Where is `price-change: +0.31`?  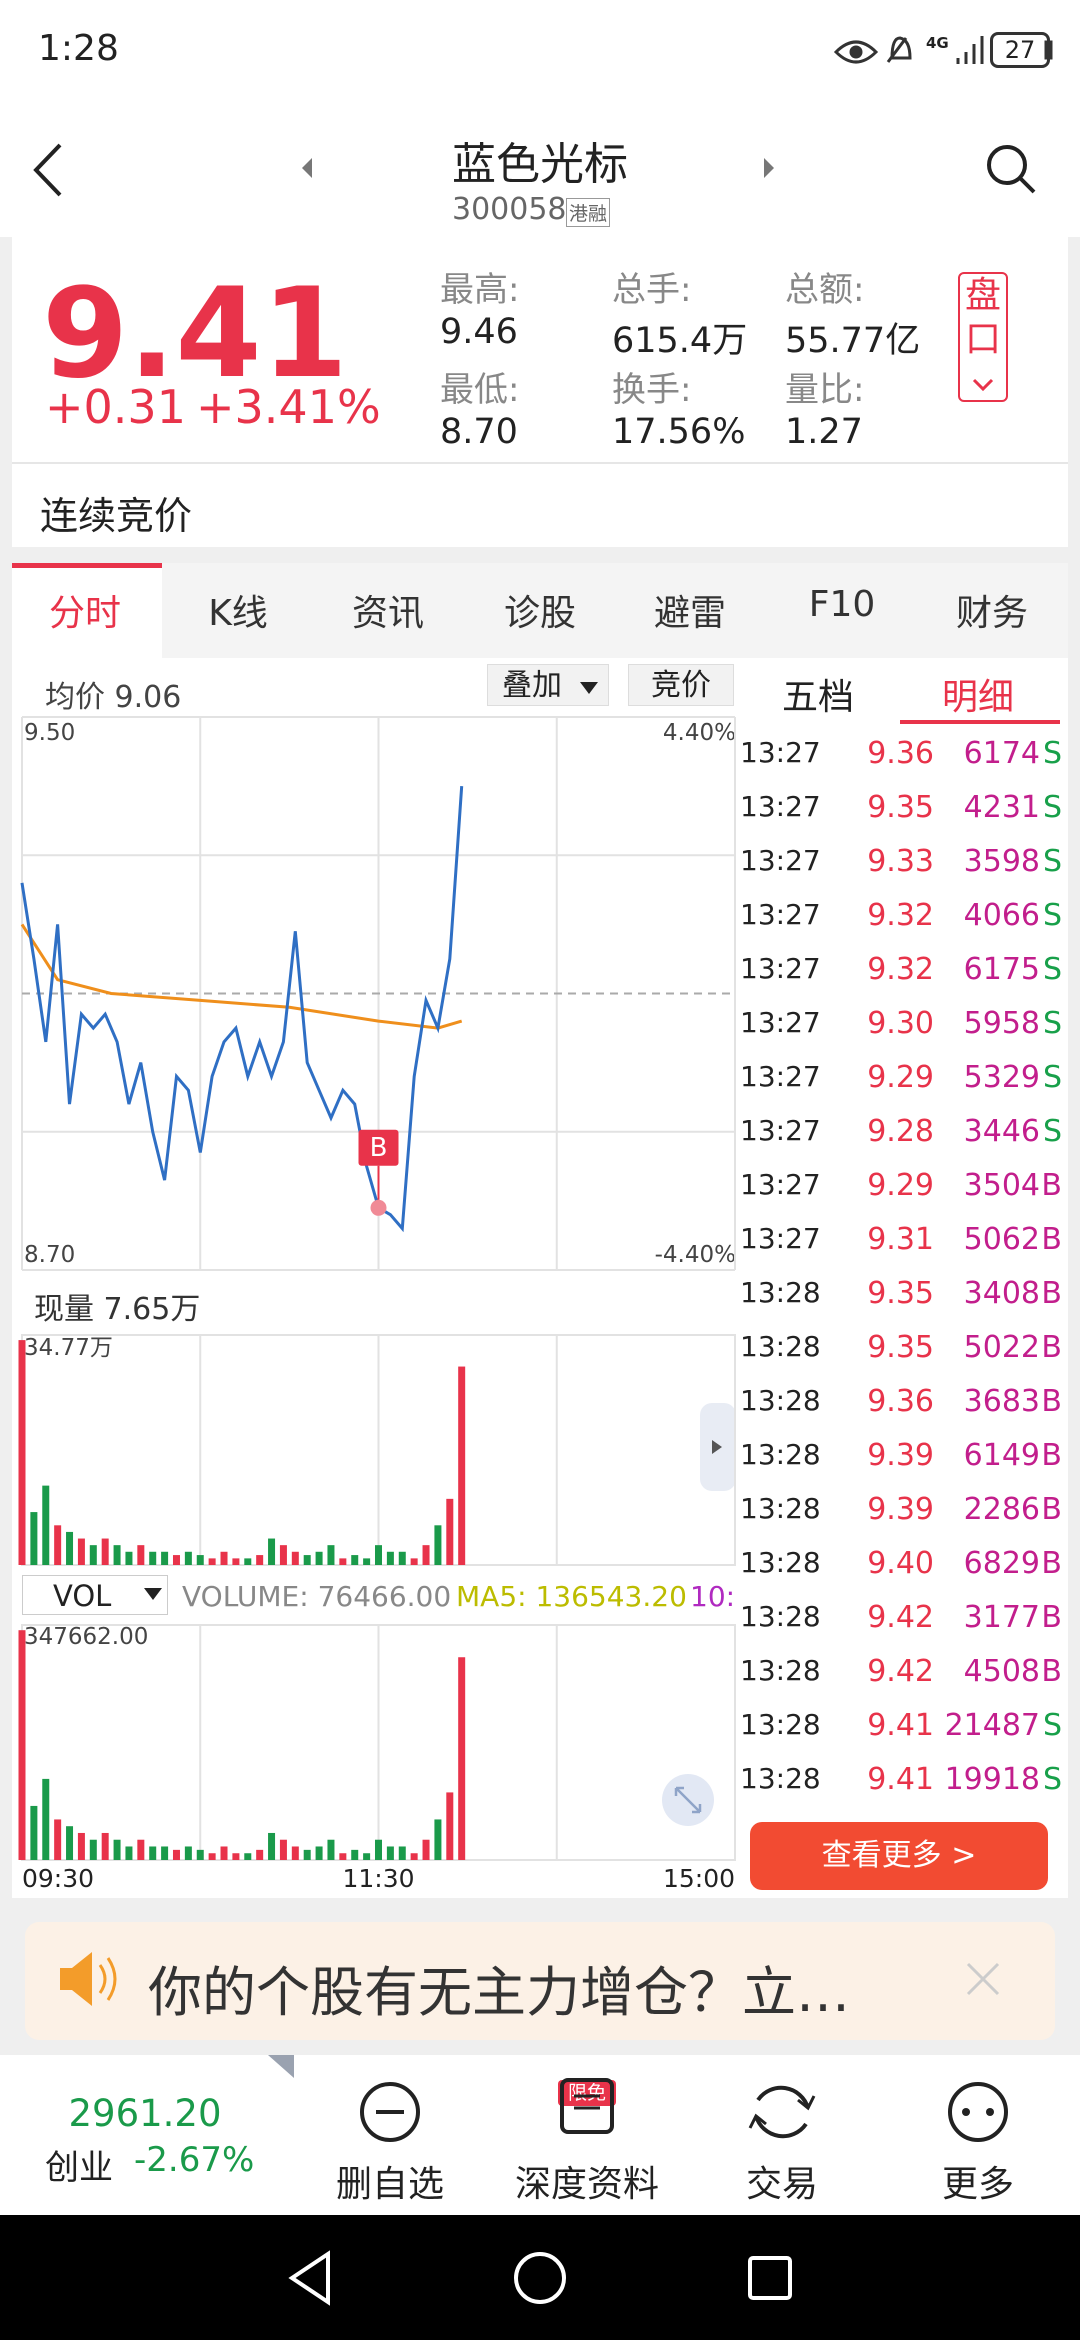
price-change: +0.31 is located at coordinates (115, 407).